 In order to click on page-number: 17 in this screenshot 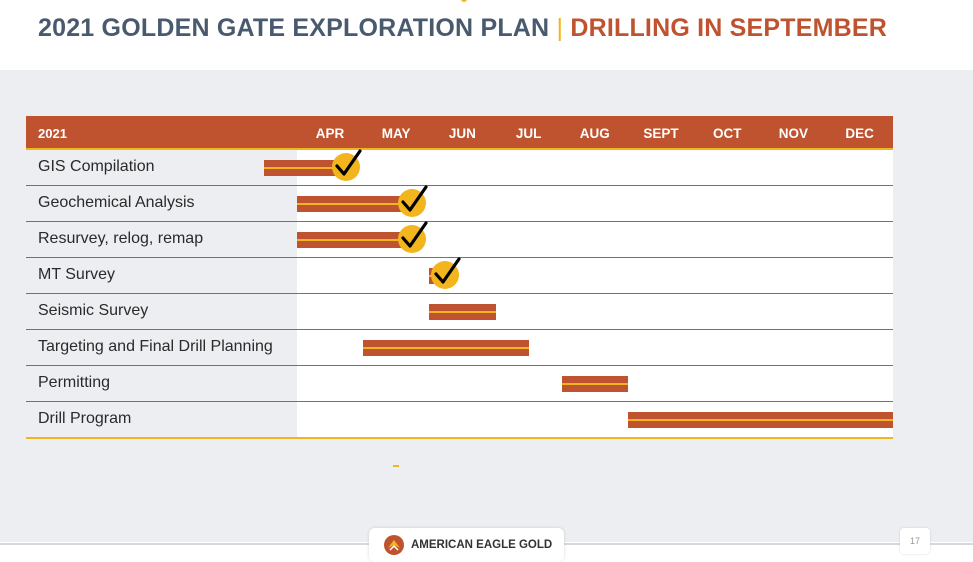, I will do `click(914, 541)`.